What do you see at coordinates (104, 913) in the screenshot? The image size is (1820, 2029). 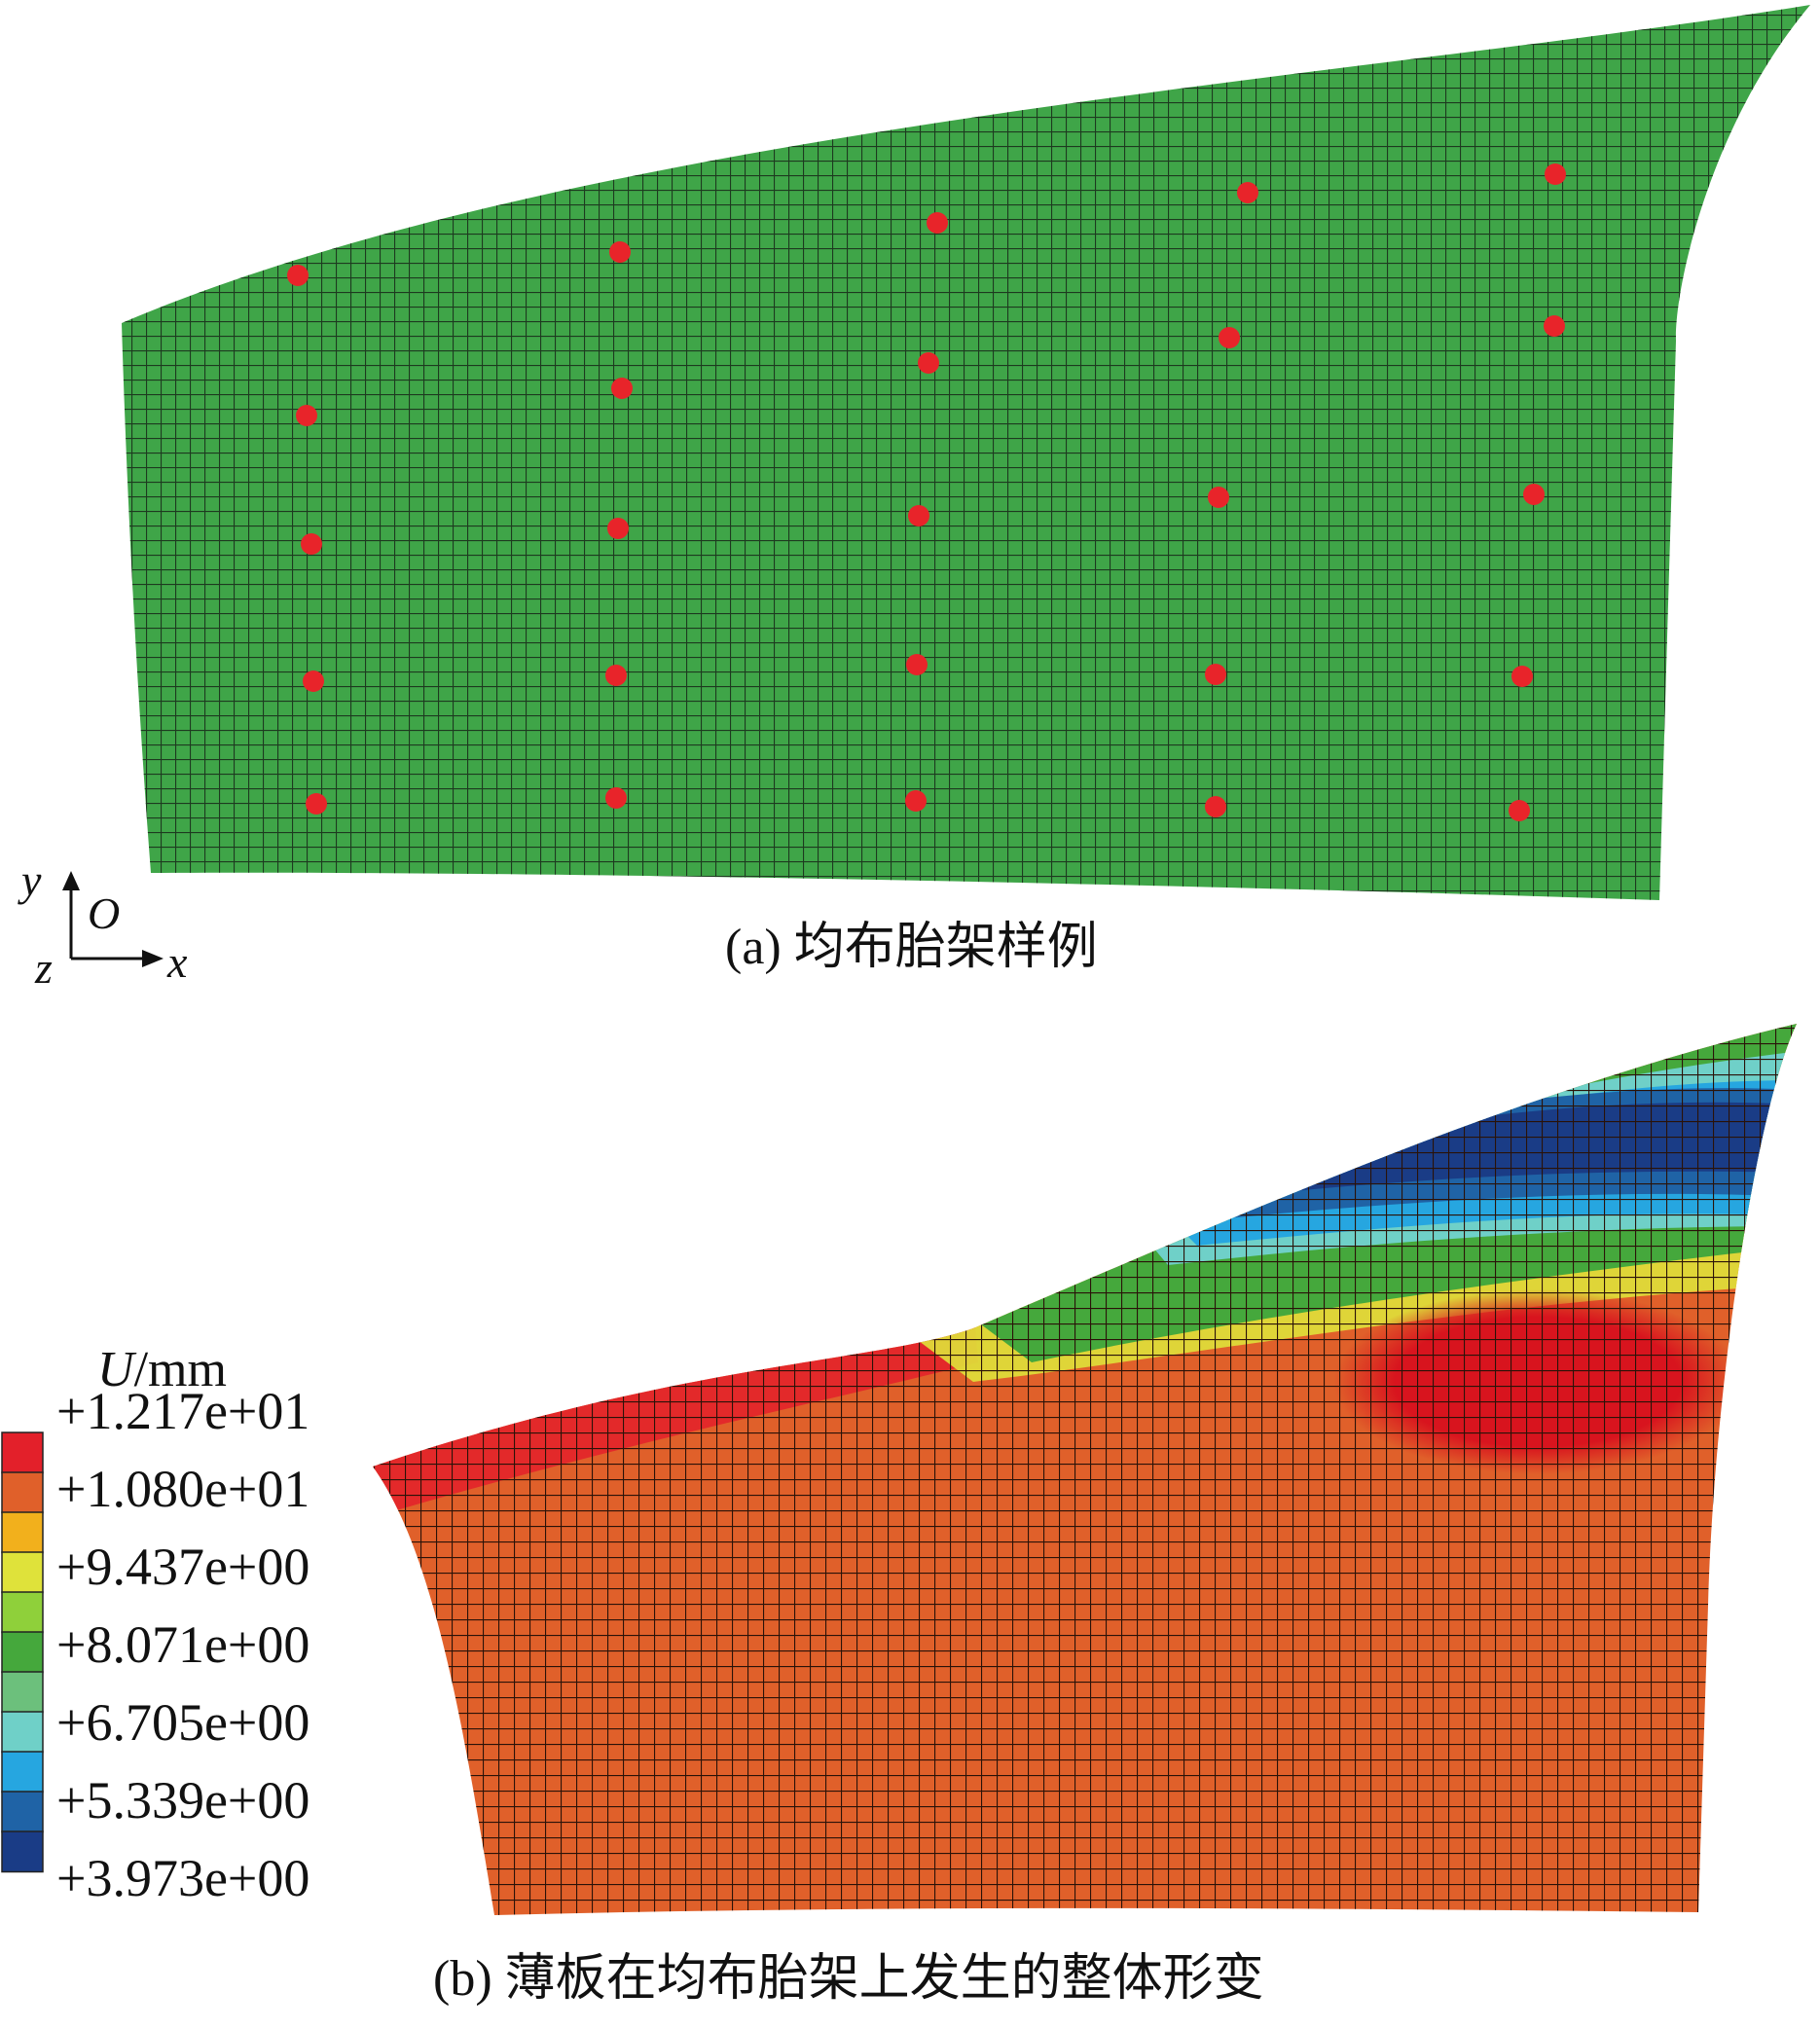 I see `origin-label: O` at bounding box center [104, 913].